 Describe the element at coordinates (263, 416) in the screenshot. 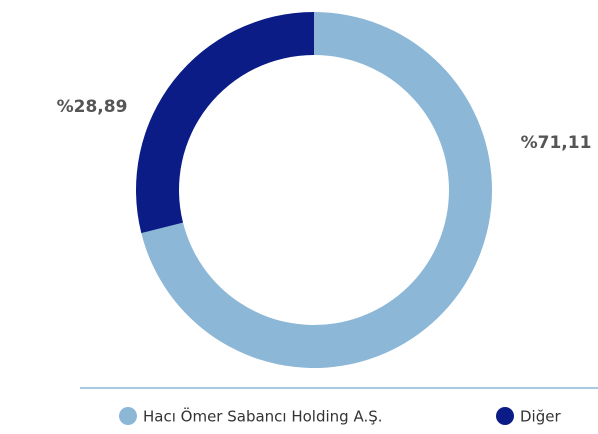

I see `legend-label: Hacı Ömer Sabancı Holding A.Ş.` at that location.